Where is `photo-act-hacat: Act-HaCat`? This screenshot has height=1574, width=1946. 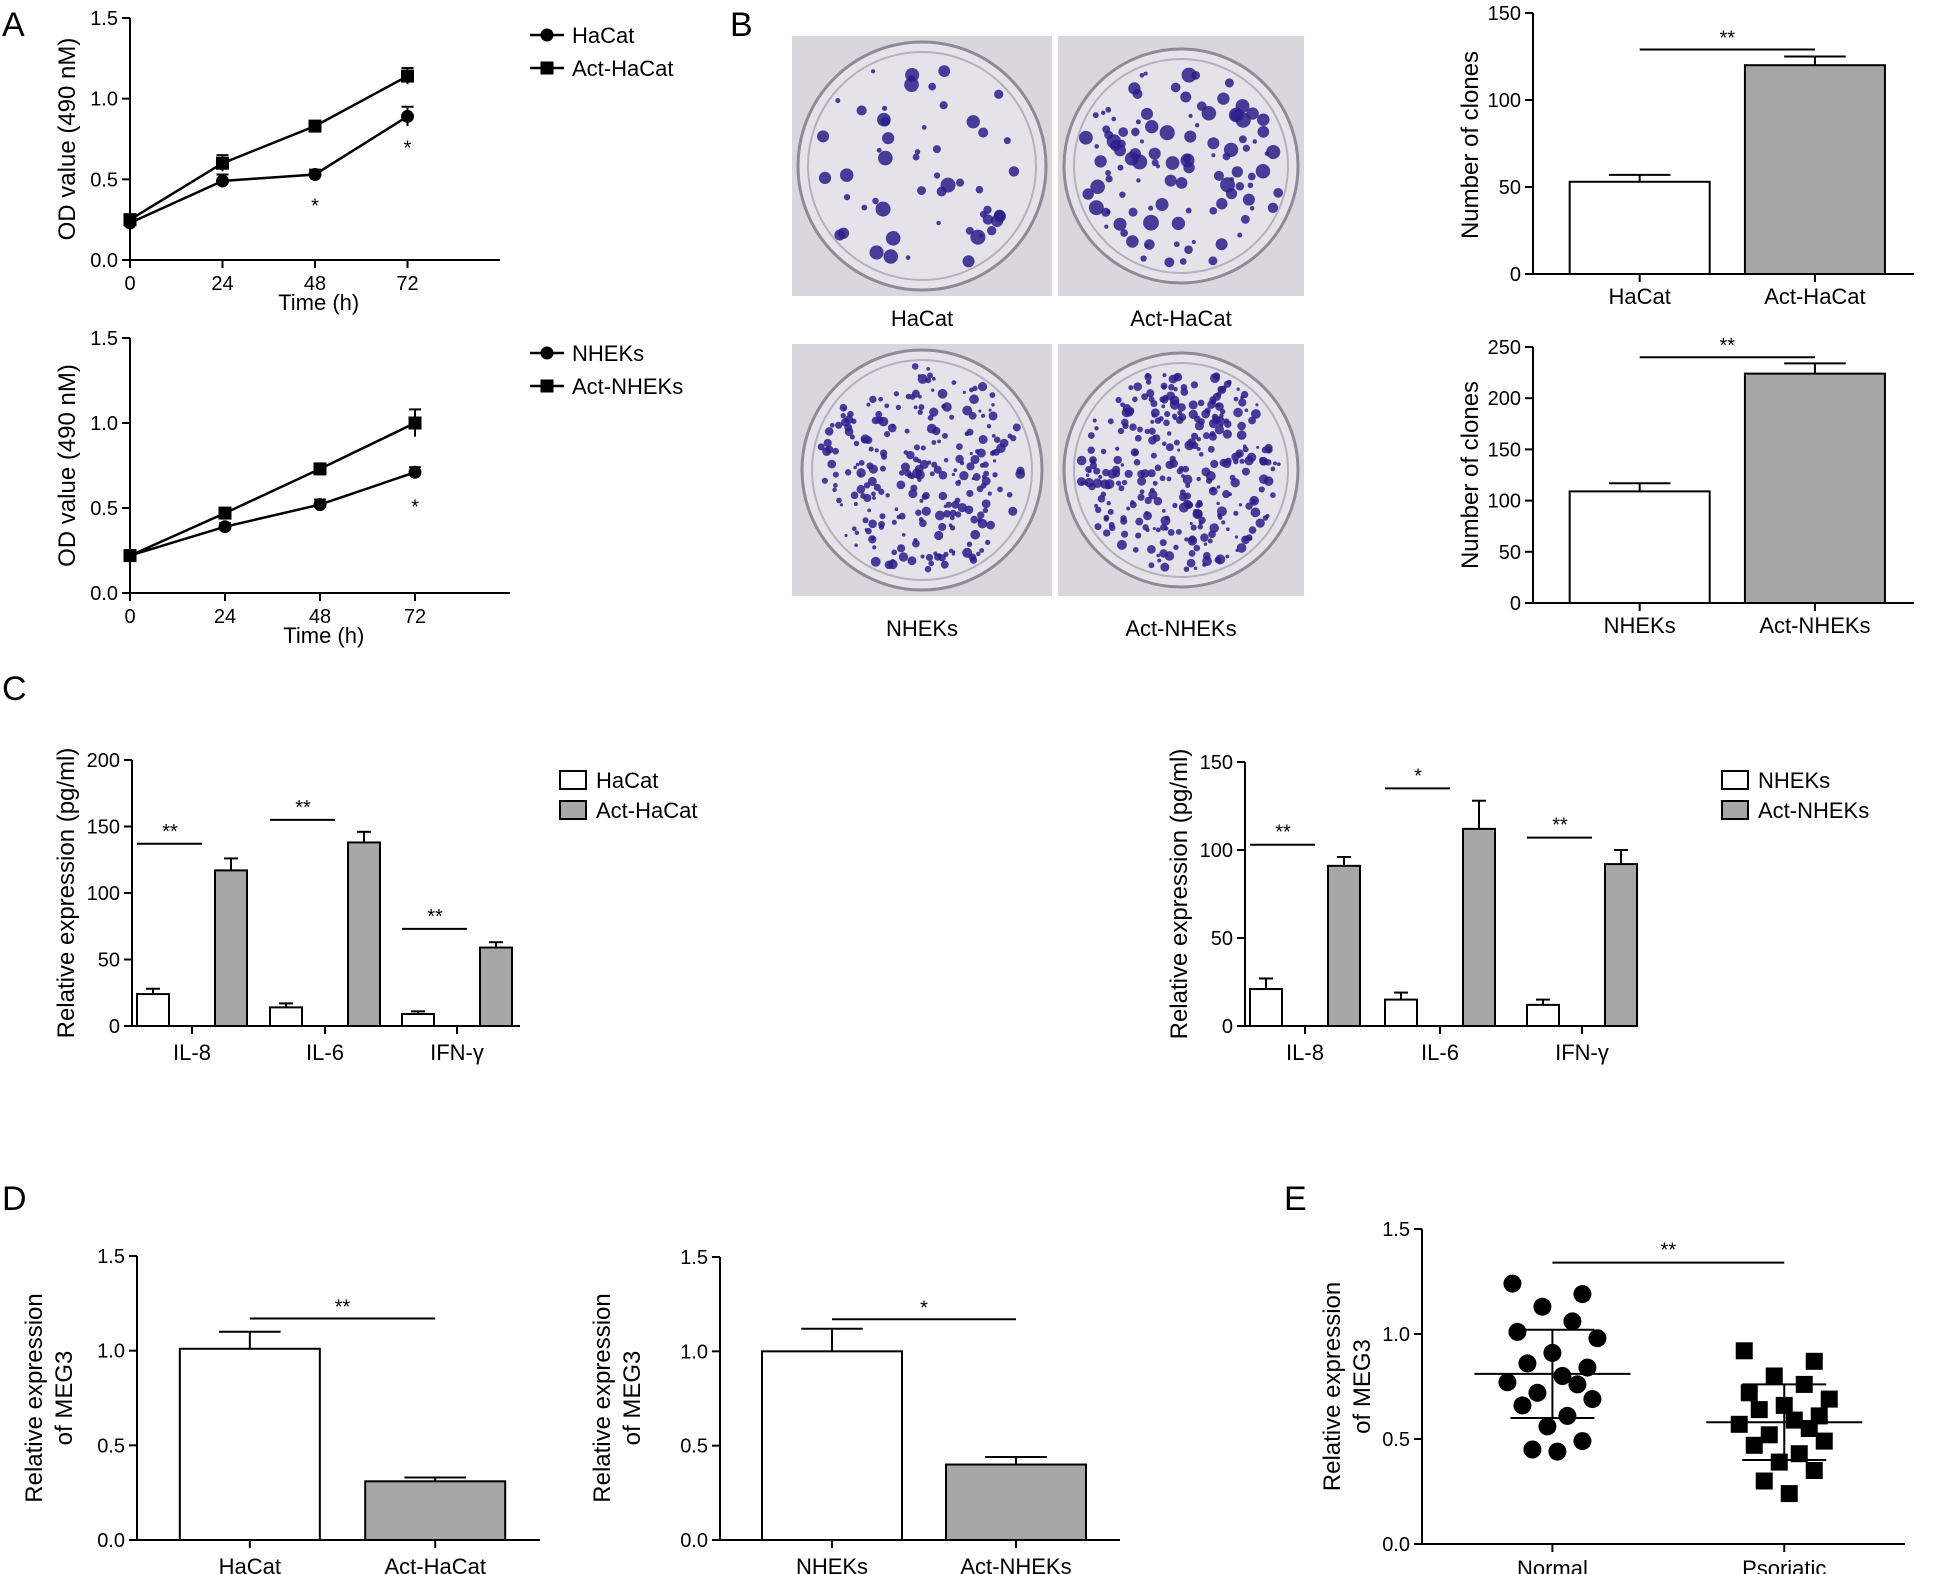 photo-act-hacat: Act-HaCat is located at coordinates (1181, 183).